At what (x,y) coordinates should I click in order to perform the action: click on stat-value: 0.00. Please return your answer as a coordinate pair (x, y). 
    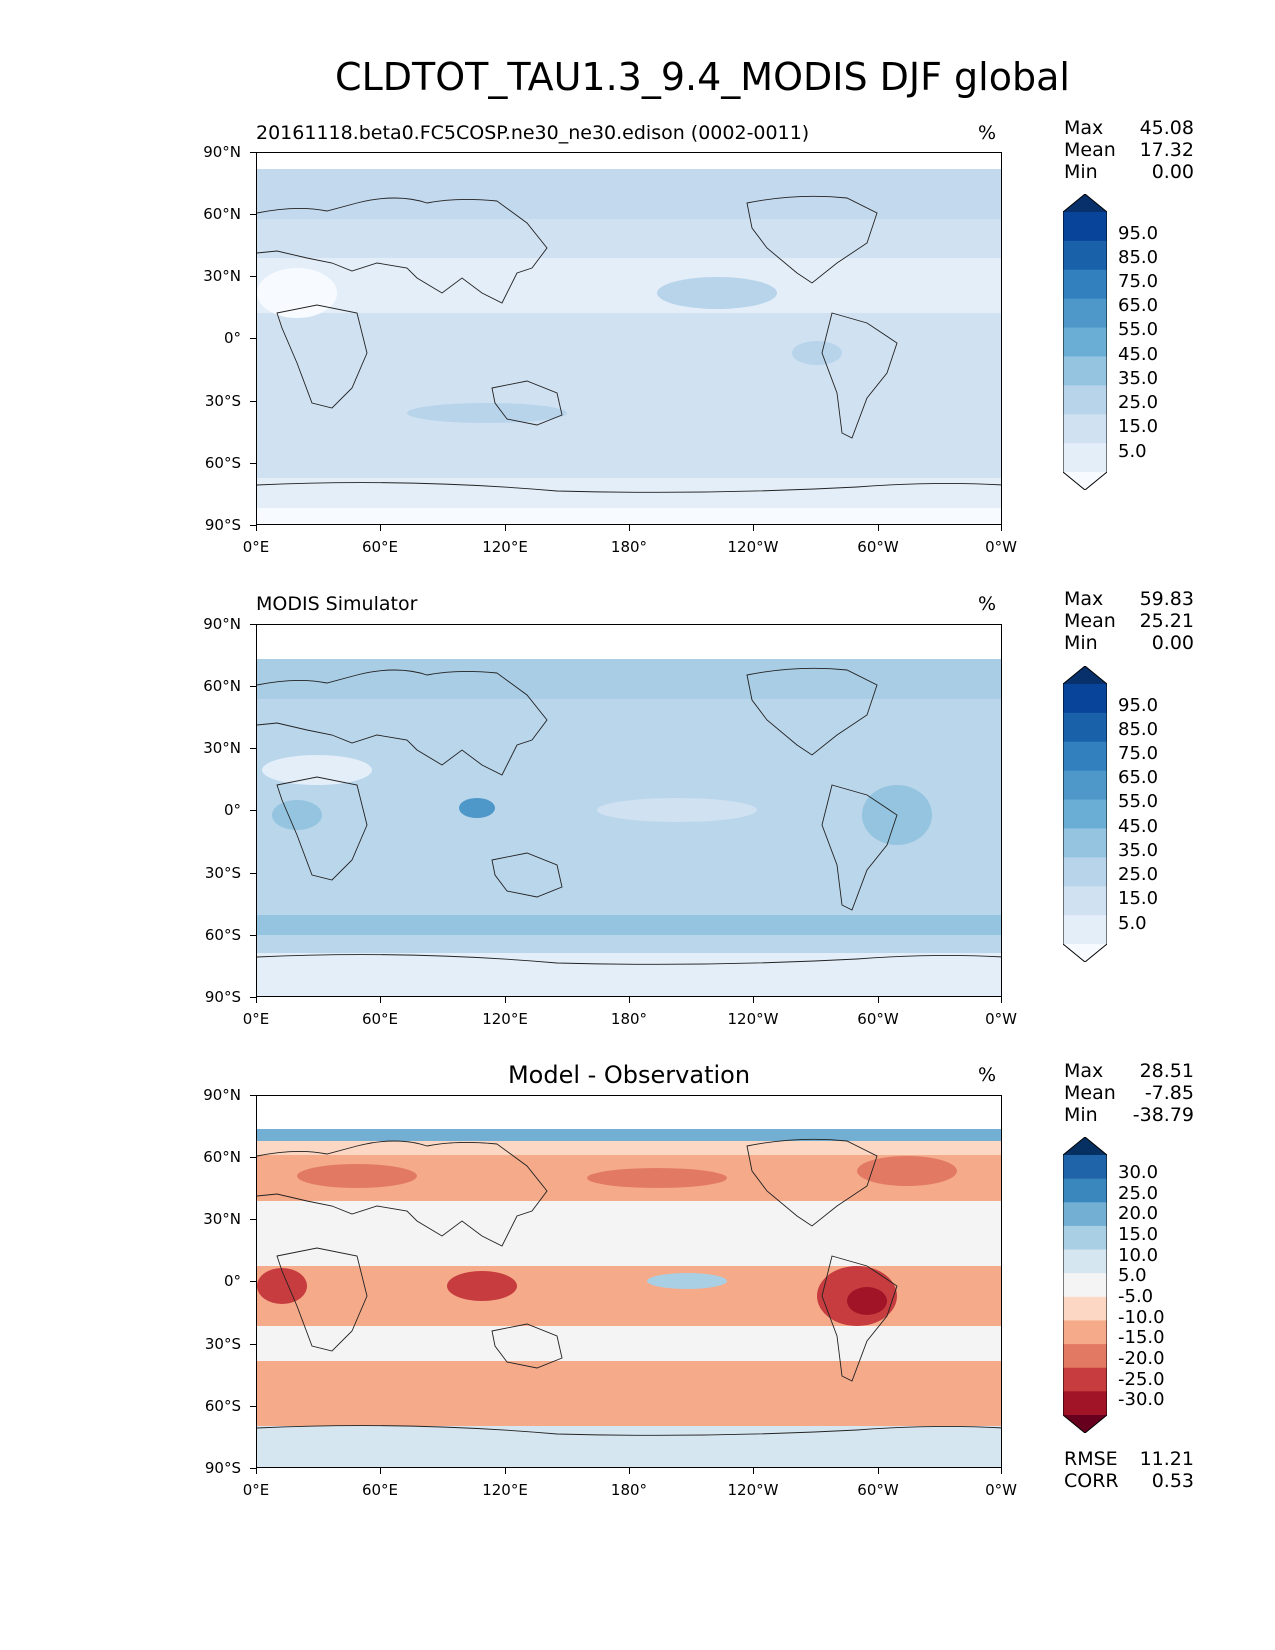
    Looking at the image, I should click on (1172, 643).